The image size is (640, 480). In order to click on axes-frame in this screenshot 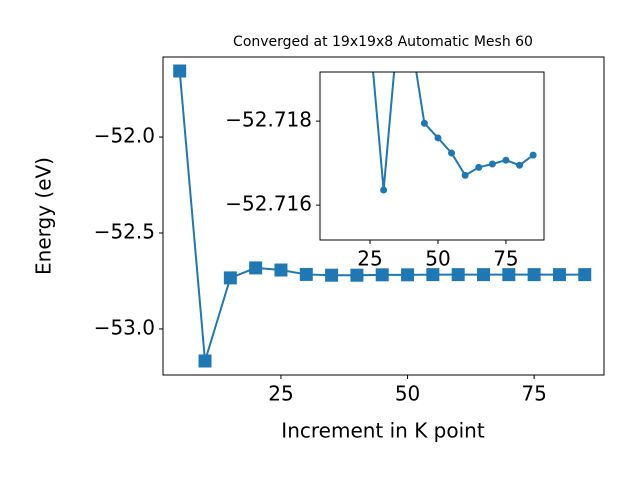, I will do `click(432, 156)`.